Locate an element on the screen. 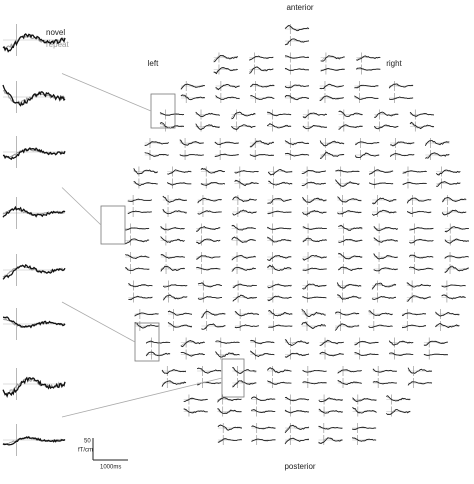 This screenshot has width=474, height=484. right-label: right is located at coordinates (394, 63).